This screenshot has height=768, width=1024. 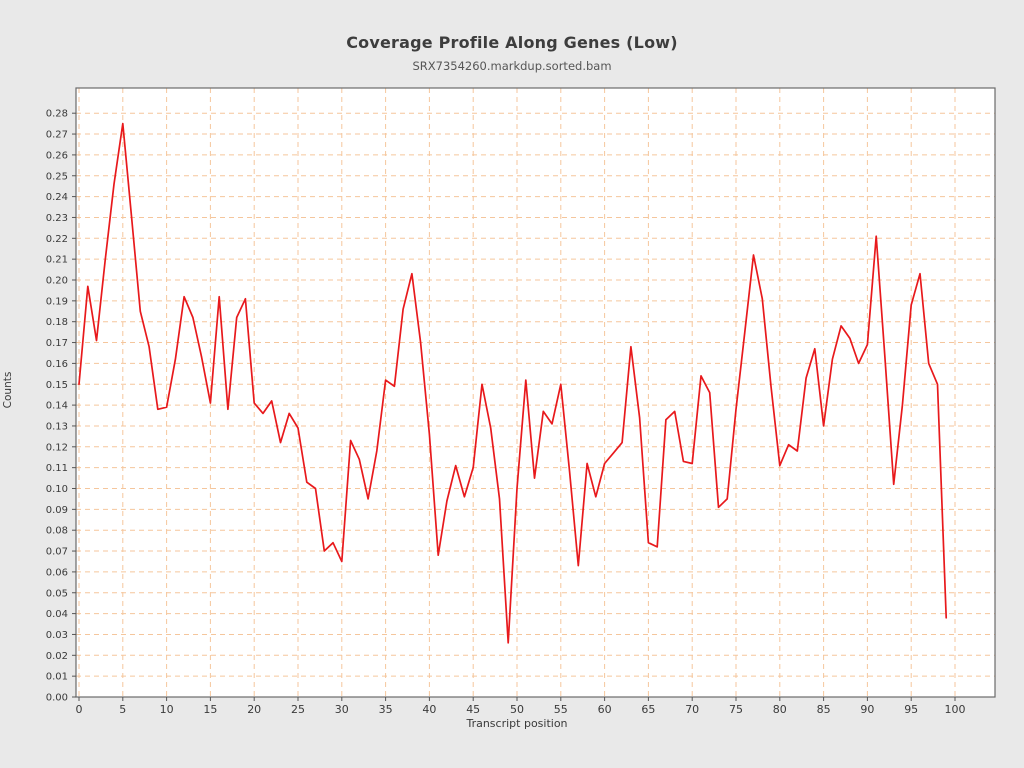 I want to click on x-tick-label: 25, so click(x=298, y=709).